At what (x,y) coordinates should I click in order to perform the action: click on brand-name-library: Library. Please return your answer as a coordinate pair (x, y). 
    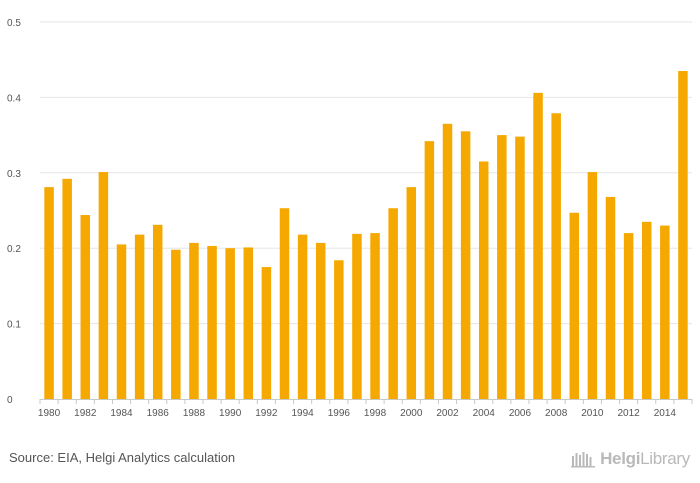
    Looking at the image, I should click on (665, 458).